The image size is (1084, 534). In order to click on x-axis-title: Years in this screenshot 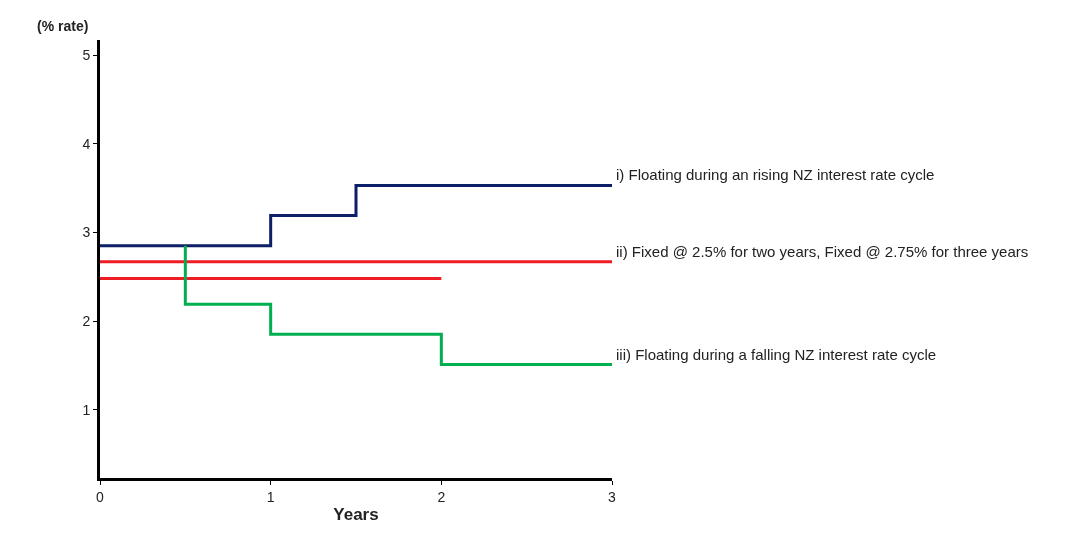, I will do `click(356, 515)`.